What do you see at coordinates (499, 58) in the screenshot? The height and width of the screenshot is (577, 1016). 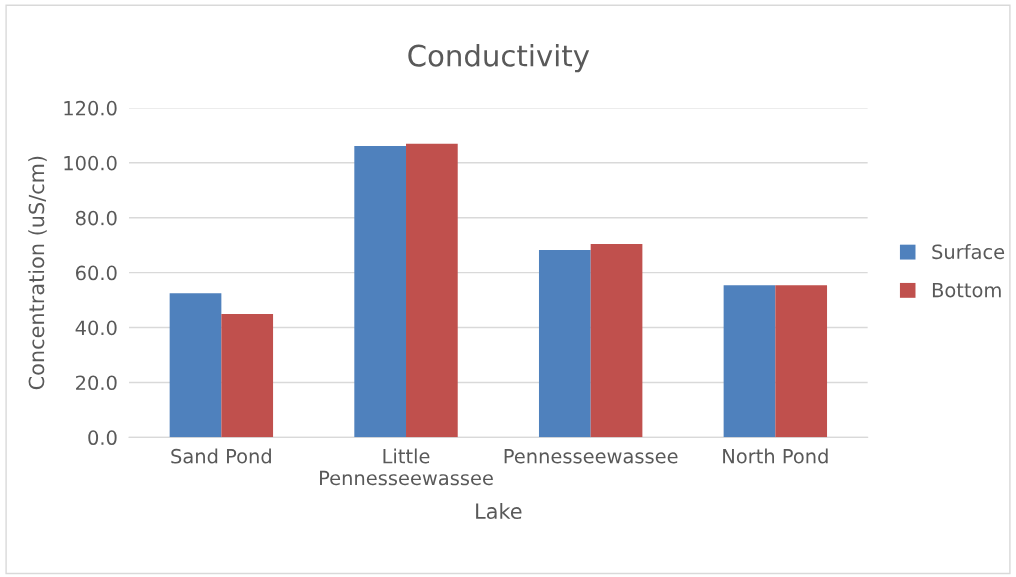 I see `chart-title: Conductivity` at bounding box center [499, 58].